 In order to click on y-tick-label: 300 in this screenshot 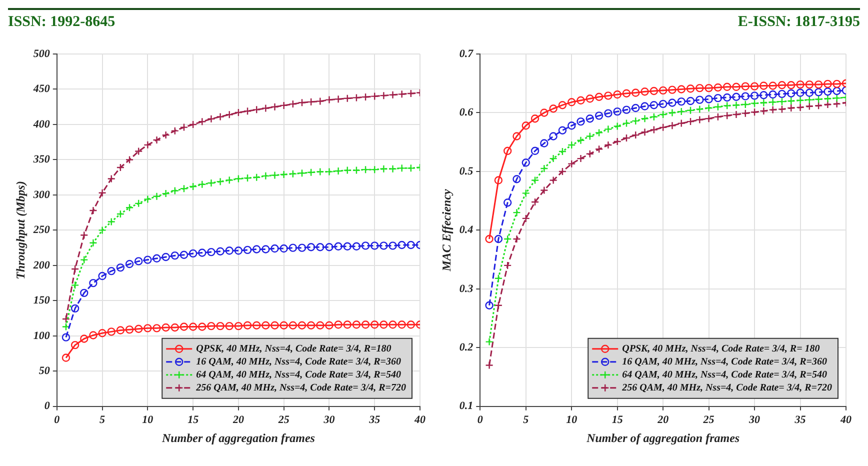, I will do `click(41, 194)`.